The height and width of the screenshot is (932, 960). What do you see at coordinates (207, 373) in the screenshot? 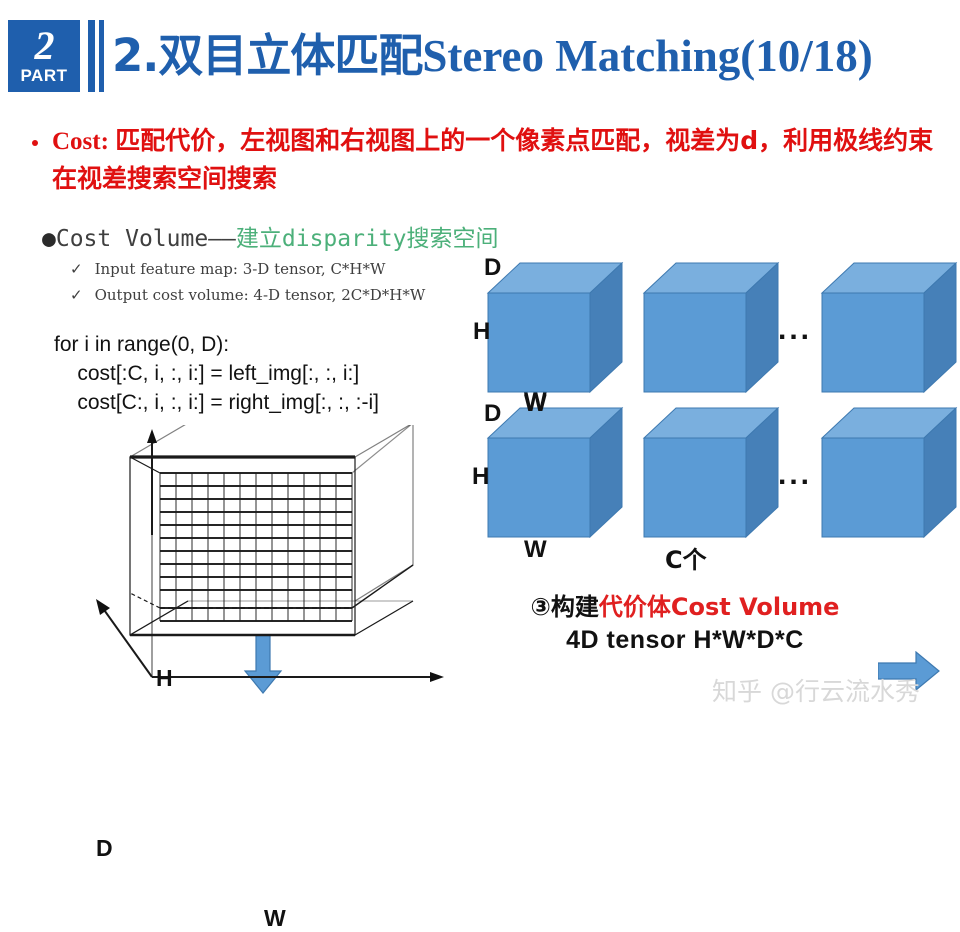
I see `code-line-2: cost[:C, i, :, i:] = left_img[:, :, i:]` at bounding box center [207, 373].